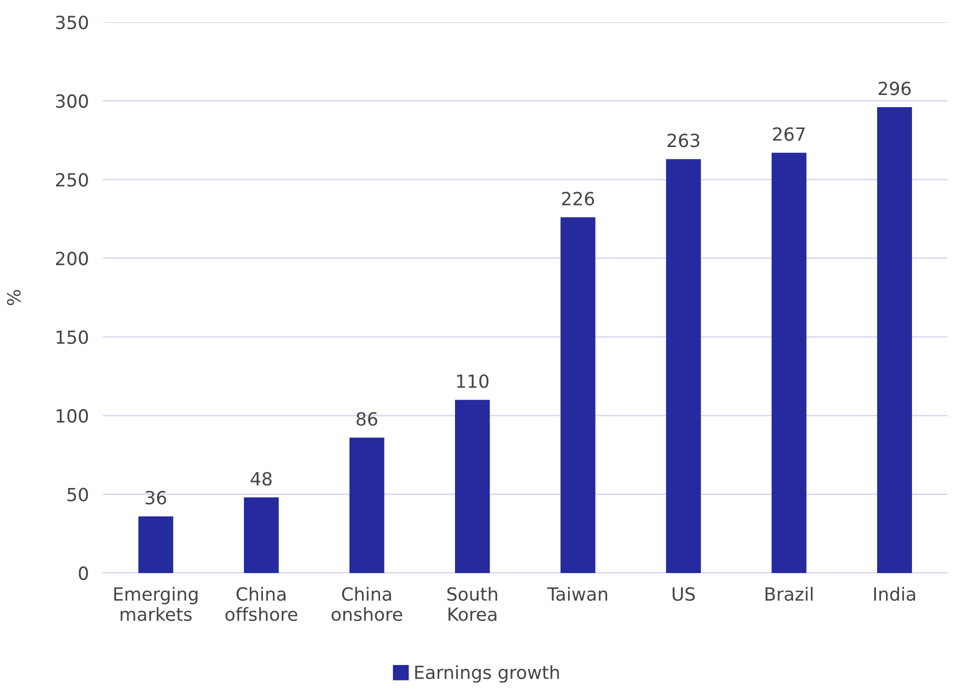 The image size is (954, 692). I want to click on legend-label: Earnings growth, so click(487, 674).